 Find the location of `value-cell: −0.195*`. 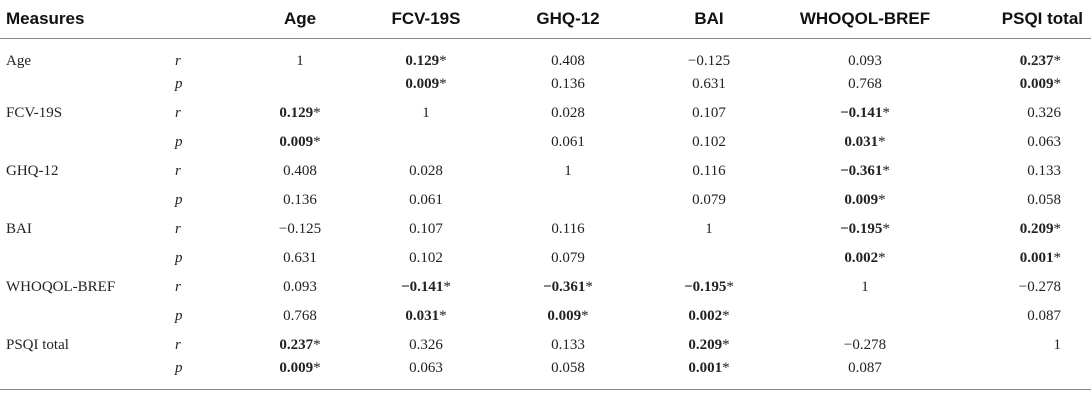

value-cell: −0.195* is located at coordinates (865, 229).